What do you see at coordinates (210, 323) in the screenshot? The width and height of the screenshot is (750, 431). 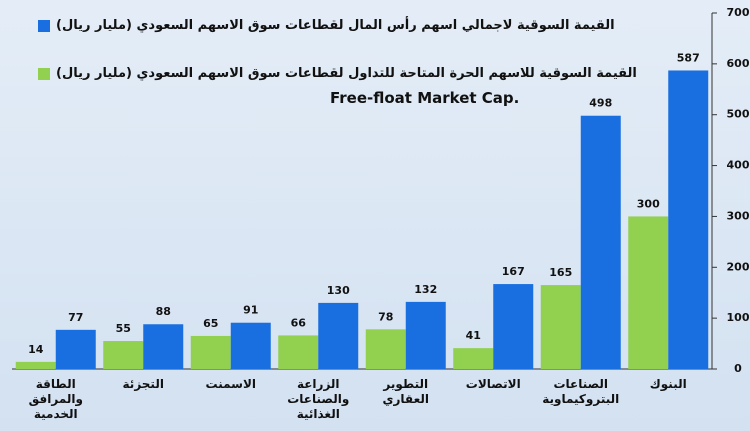 I see `value-label: 65` at bounding box center [210, 323].